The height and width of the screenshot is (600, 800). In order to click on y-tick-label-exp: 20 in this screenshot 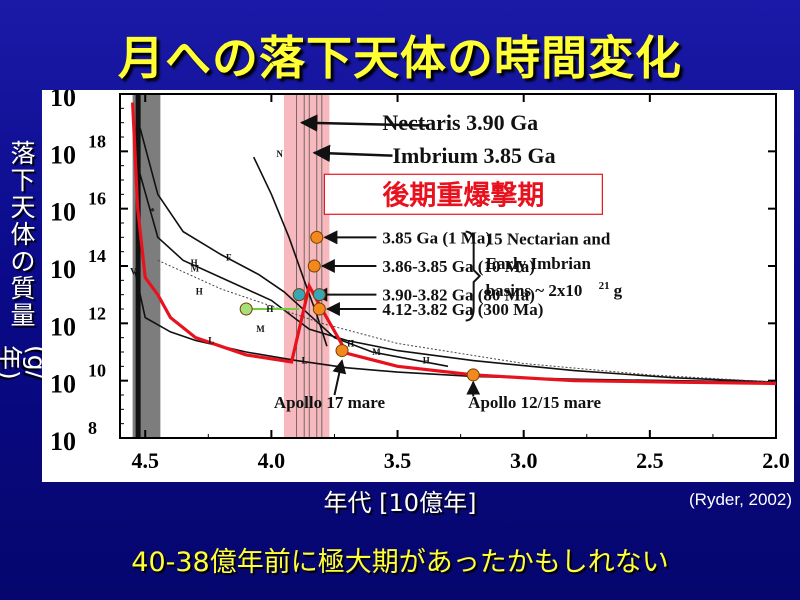, I will do `click(97, 92)`.